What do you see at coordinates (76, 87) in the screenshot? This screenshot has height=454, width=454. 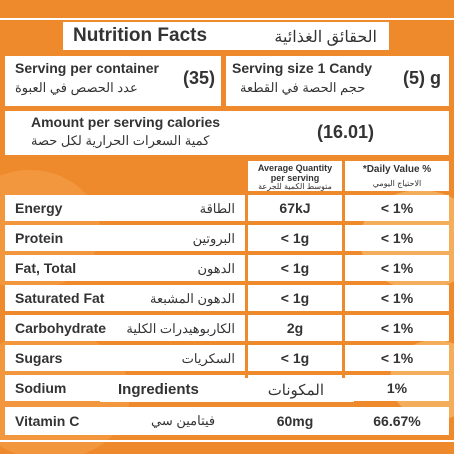 I see `serving-per-container-label-arabic: عدد الحصص في العبوة` at bounding box center [76, 87].